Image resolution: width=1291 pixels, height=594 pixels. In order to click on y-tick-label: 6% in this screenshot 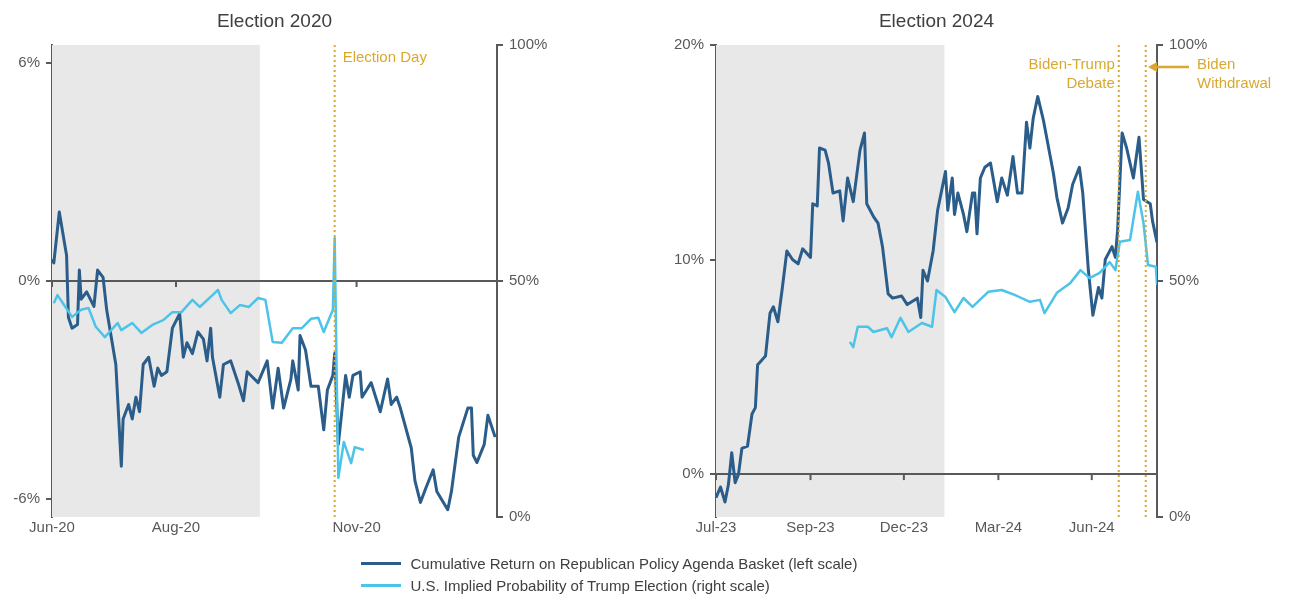, I will do `click(29, 62)`.